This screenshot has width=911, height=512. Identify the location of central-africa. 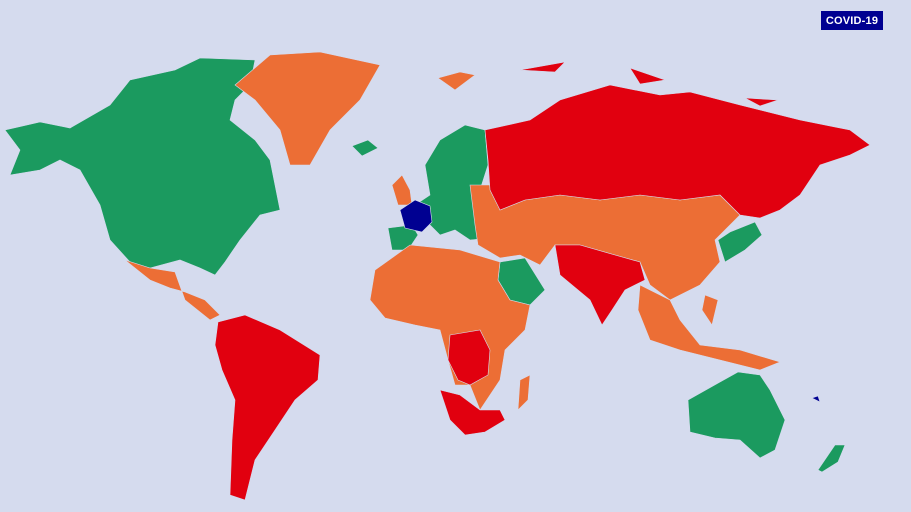
(469, 357).